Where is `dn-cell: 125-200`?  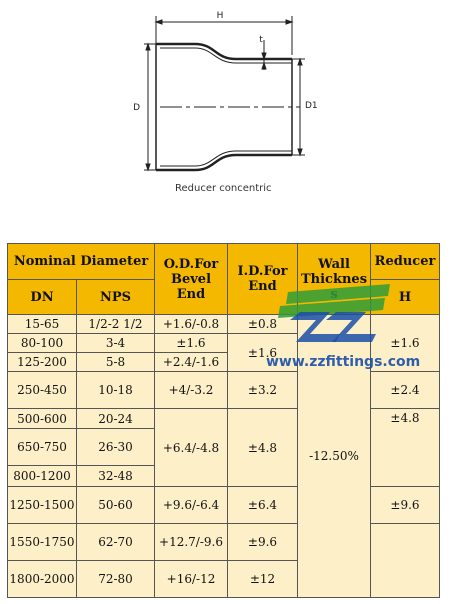
dn-cell: 125-200 is located at coordinates (42, 362).